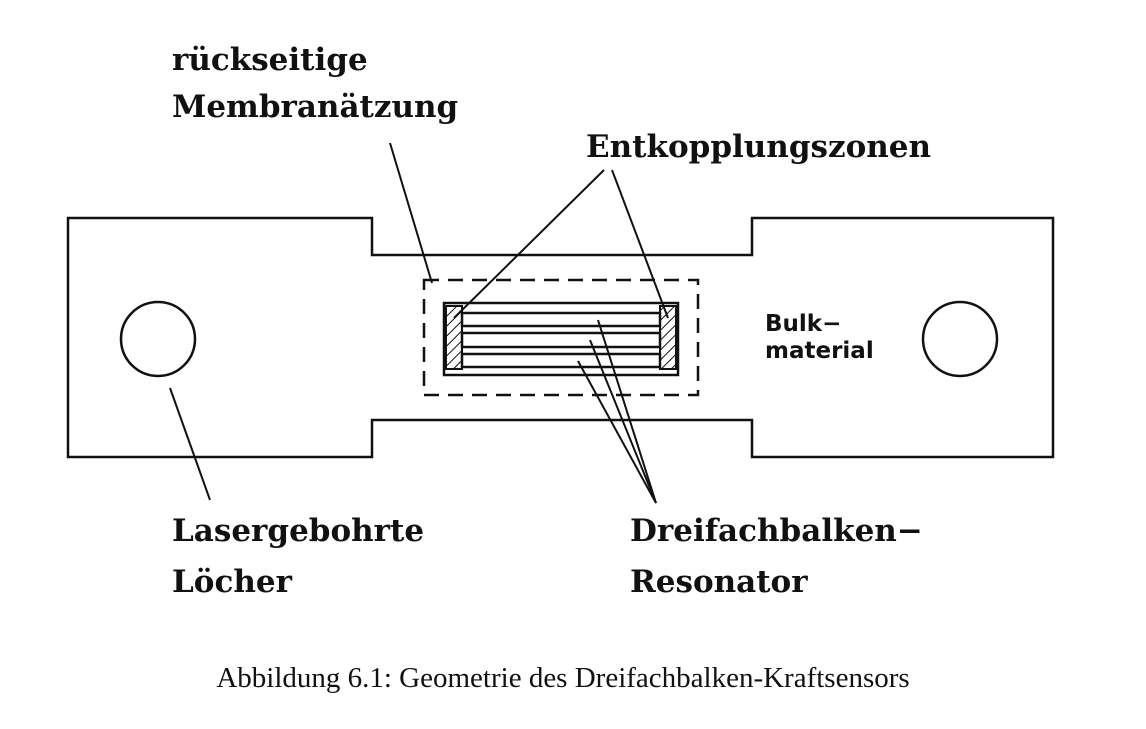 This screenshot has width=1146, height=729. I want to click on resonator-frame, so click(561, 339).